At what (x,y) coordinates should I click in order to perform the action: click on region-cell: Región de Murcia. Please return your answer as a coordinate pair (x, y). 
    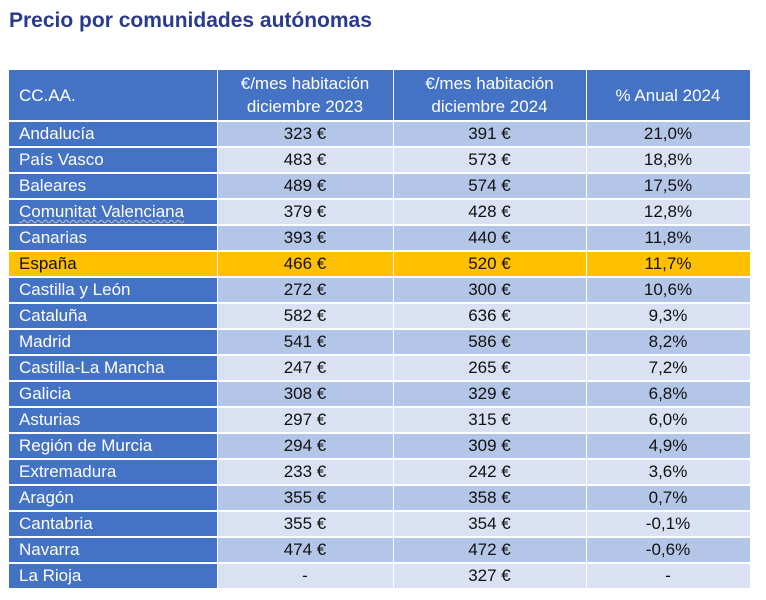
    Looking at the image, I should click on (113, 445).